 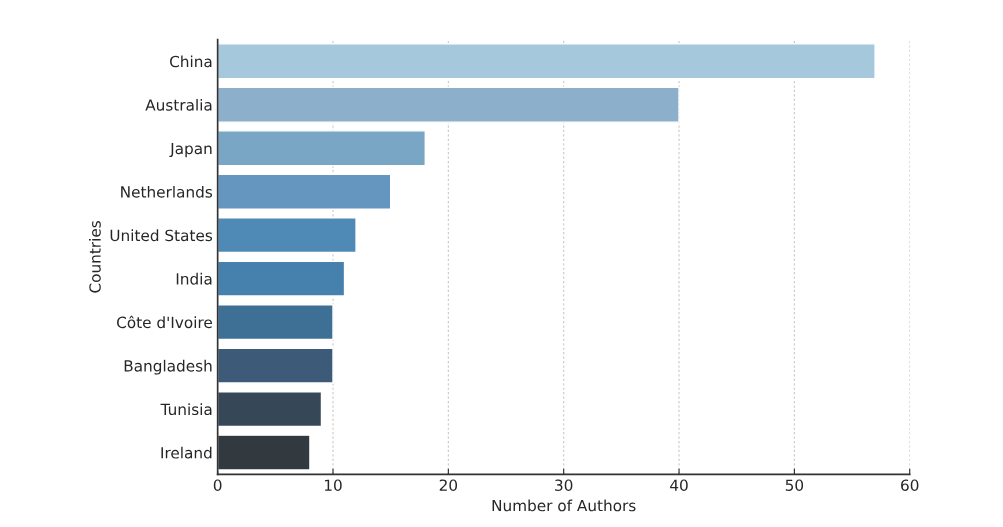 I want to click on x-tick-label: 30, so click(x=564, y=485).